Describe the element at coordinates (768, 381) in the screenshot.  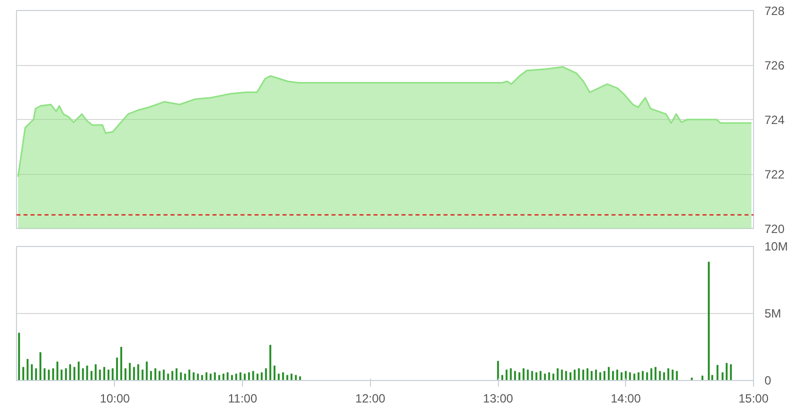
I see `y-tick-label: 0` at that location.